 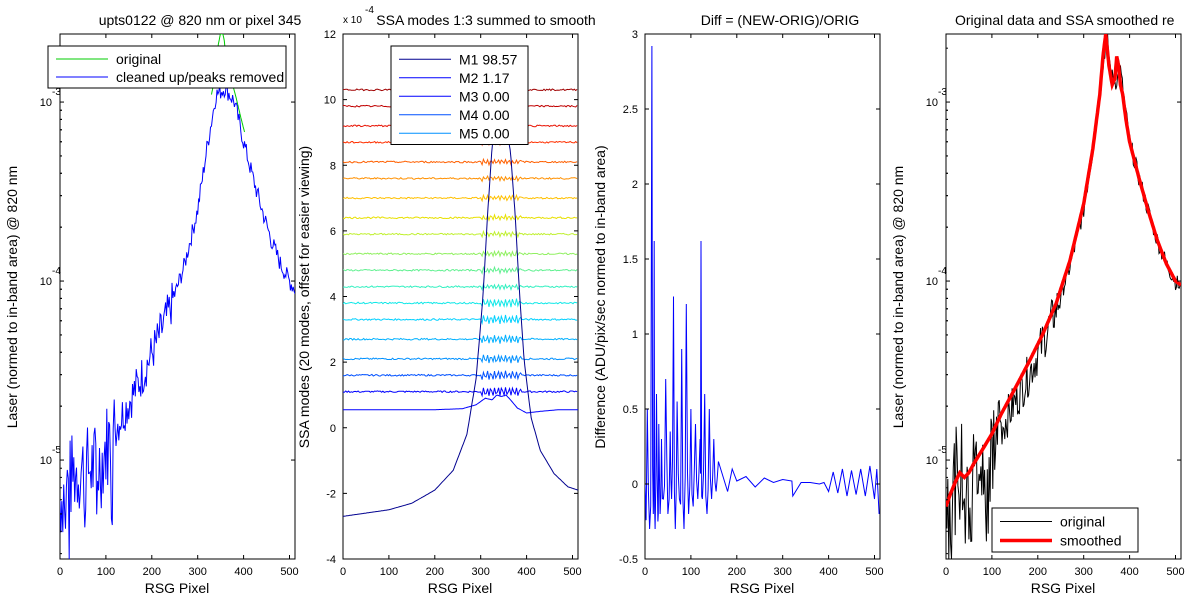 I want to click on y-tick-label: -4, so click(x=331, y=560).